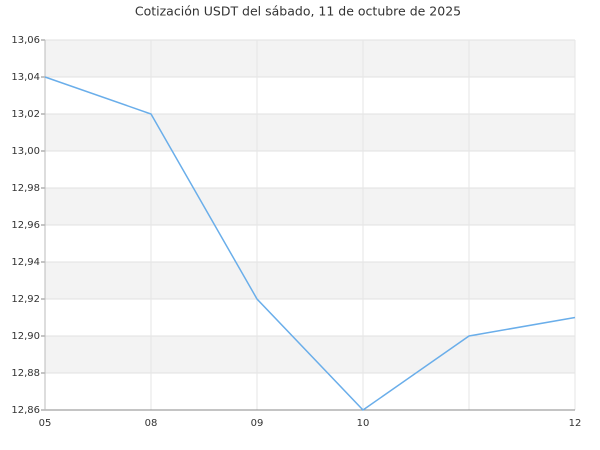 Image resolution: width=600 pixels, height=450 pixels. I want to click on y-tick-label: 13,04, so click(25, 77).